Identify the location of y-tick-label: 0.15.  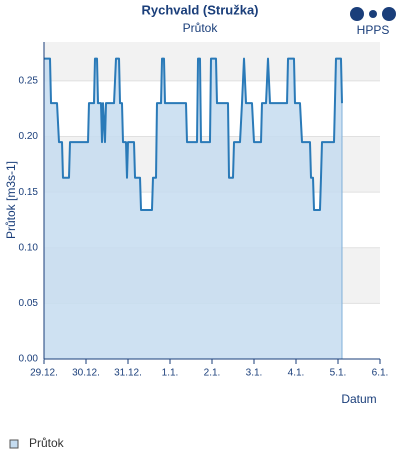
(29, 192).